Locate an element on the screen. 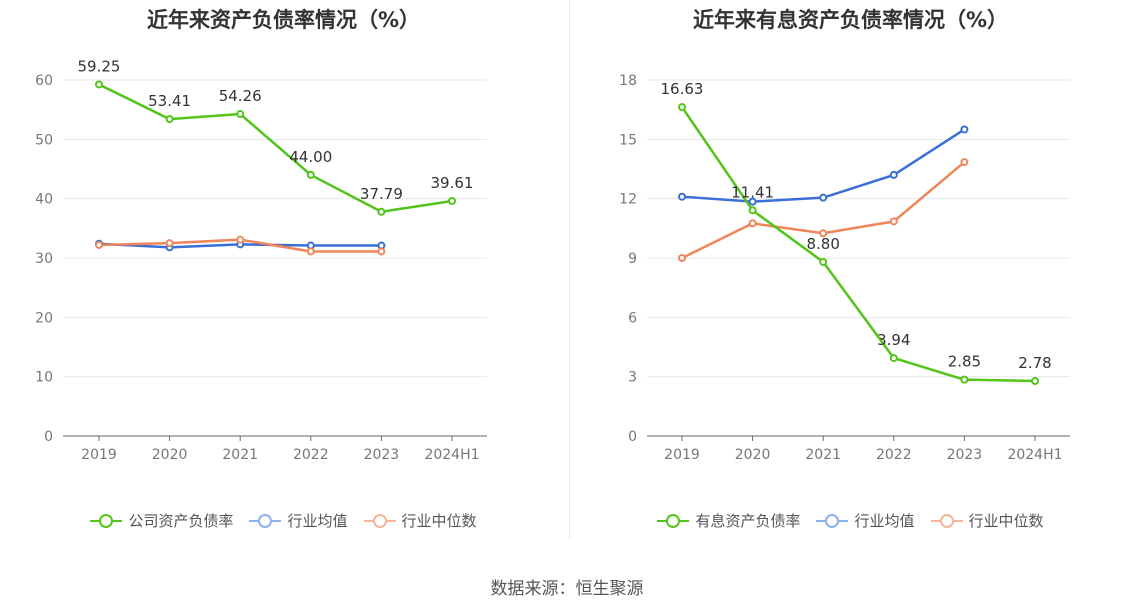 This screenshot has width=1134, height=612. legend-item-series-0: 公司资产负债率 is located at coordinates (161, 520).